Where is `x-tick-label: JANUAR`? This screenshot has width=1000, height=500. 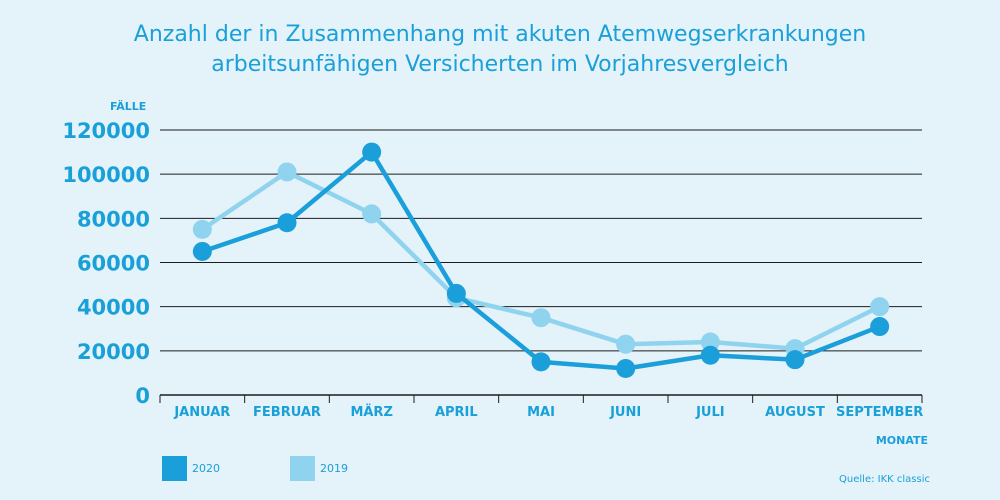 x-tick-label: JANUAR is located at coordinates (201, 412).